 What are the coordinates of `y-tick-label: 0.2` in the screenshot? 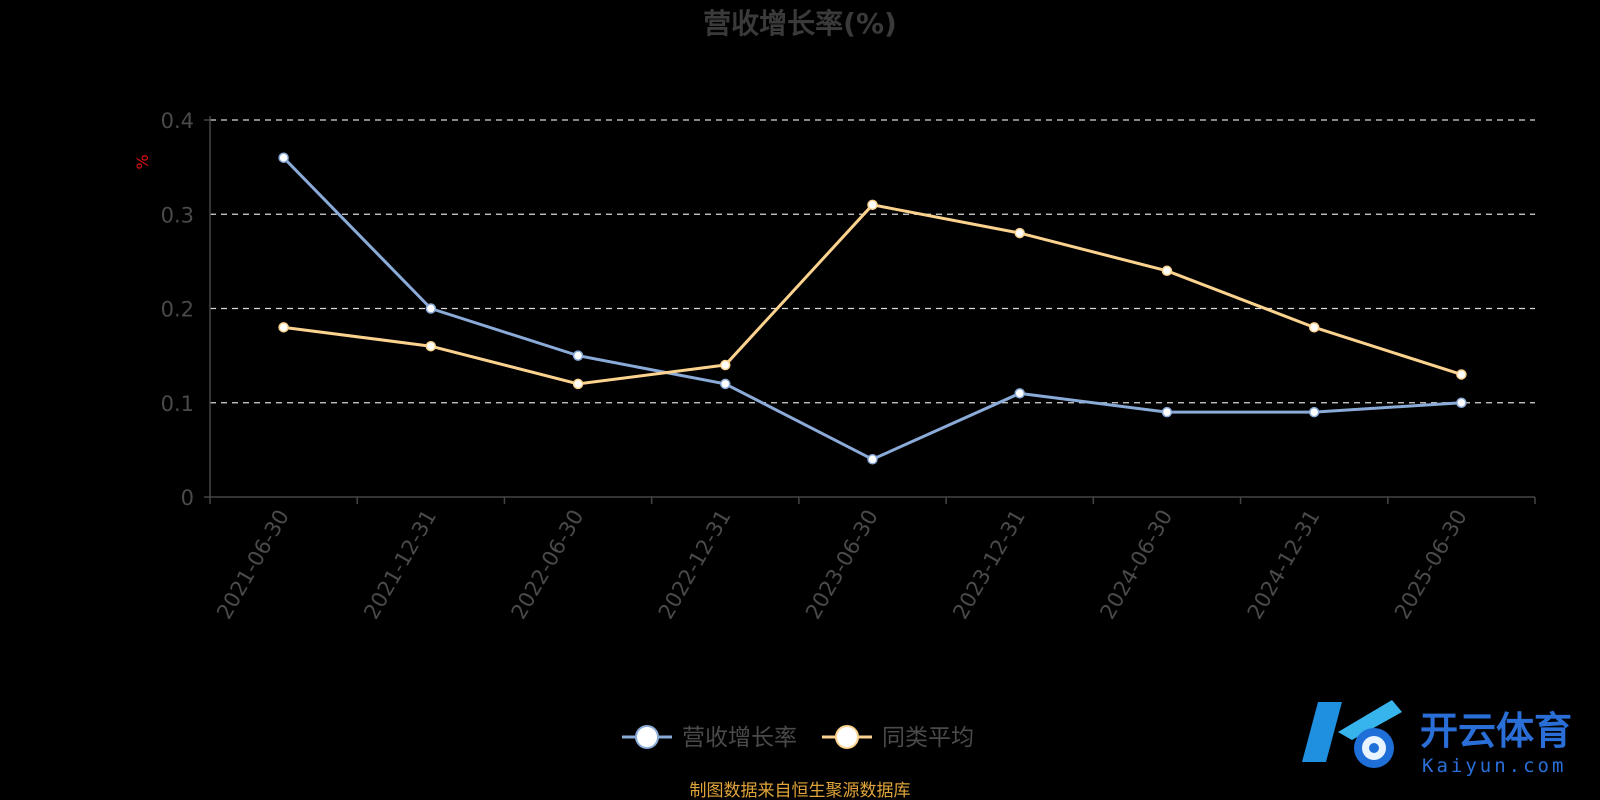 It's located at (177, 310).